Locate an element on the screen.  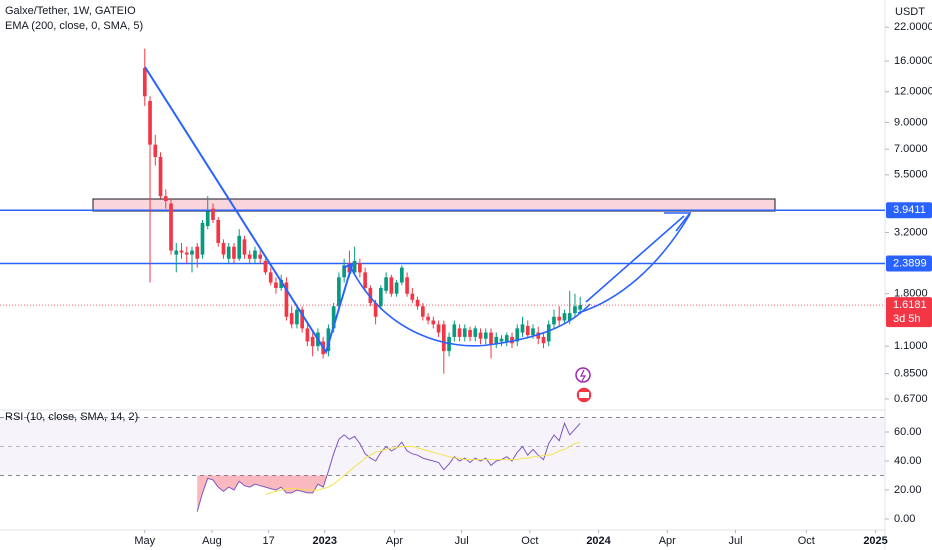
event-icon is located at coordinates (583, 375).